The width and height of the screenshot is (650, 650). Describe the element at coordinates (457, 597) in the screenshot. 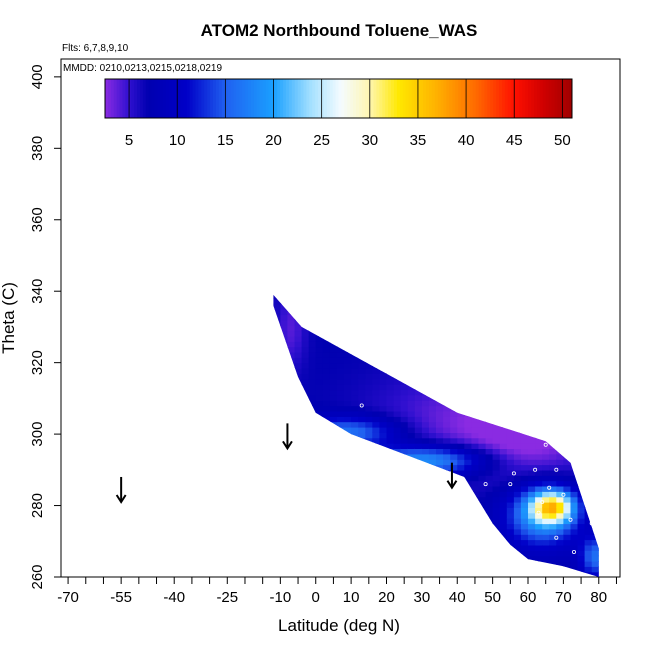

I see `x-tick-label: 40` at that location.